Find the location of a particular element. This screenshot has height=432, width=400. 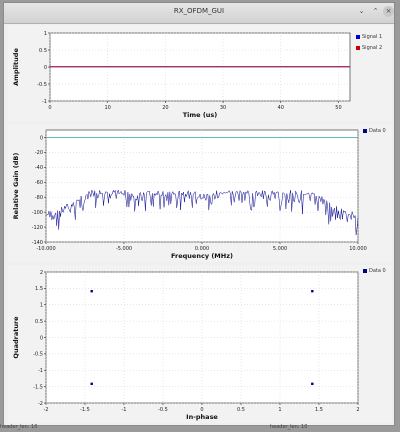

minimize-icon: ⌄ is located at coordinates (361, 11).